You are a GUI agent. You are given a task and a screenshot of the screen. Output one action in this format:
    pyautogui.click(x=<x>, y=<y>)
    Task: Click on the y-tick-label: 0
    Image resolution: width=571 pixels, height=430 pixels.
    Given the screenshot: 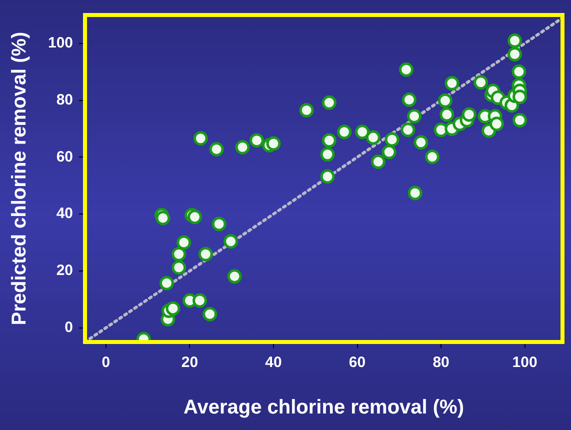 What is the action you would take?
    pyautogui.click(x=69, y=327)
    